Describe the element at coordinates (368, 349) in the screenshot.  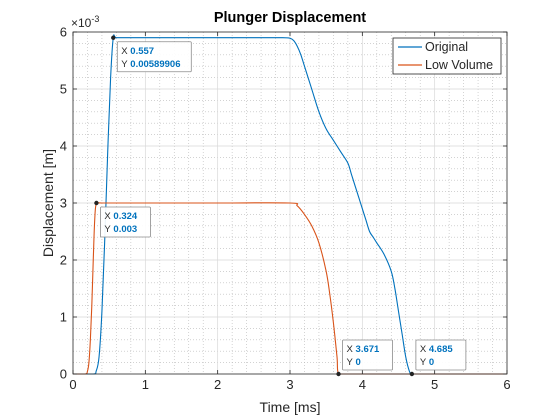
I see `data-tip-x-value: 3.671` at that location.